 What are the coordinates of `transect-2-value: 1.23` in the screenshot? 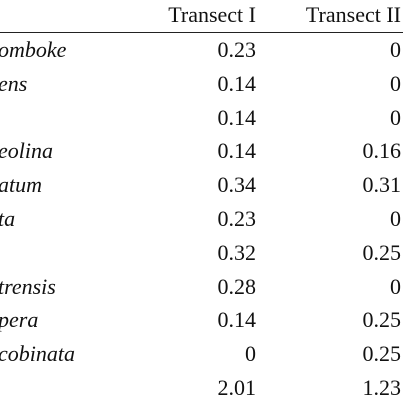 It's located at (382, 387).